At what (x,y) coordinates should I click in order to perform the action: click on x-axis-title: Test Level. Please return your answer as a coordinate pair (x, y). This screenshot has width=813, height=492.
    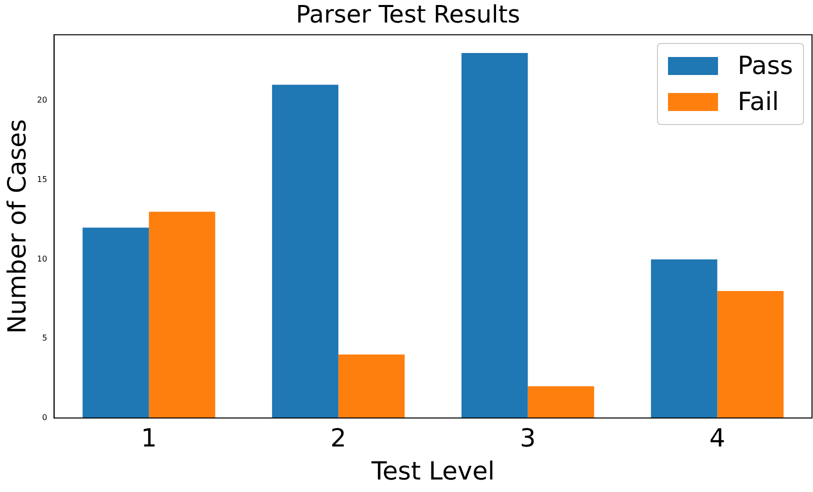
    Looking at the image, I should click on (432, 471).